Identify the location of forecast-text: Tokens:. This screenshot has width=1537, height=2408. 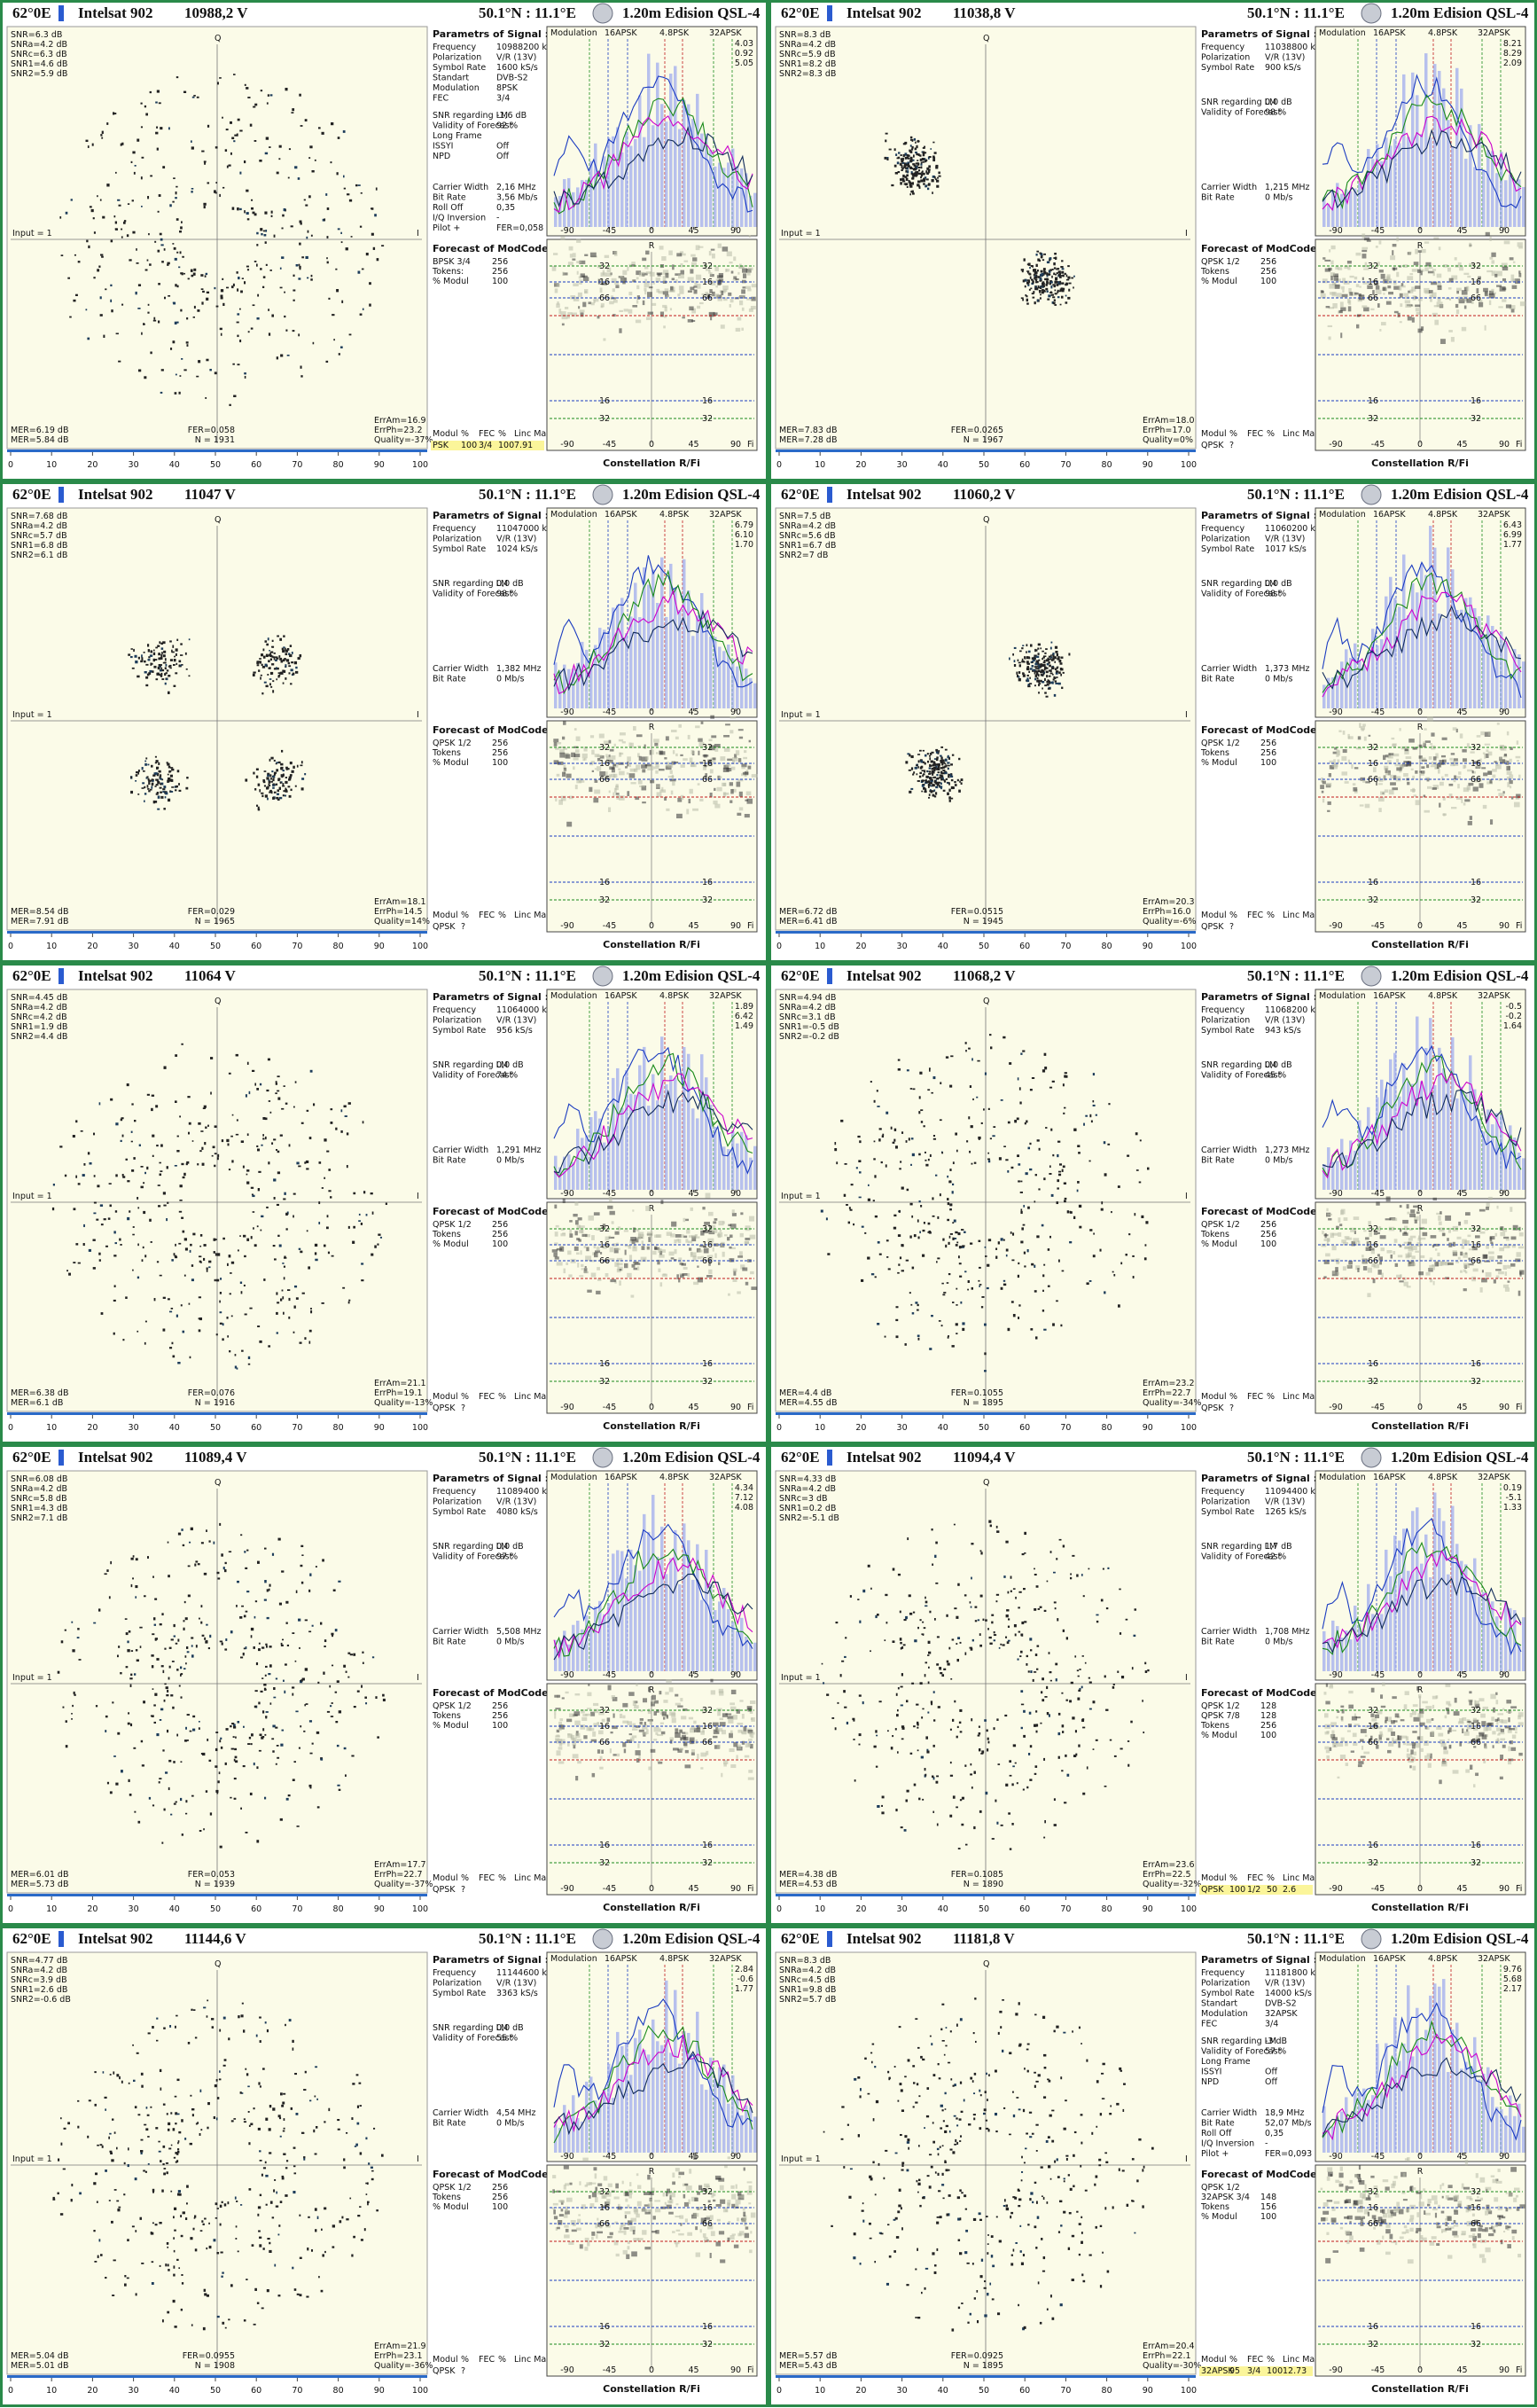
(448, 272).